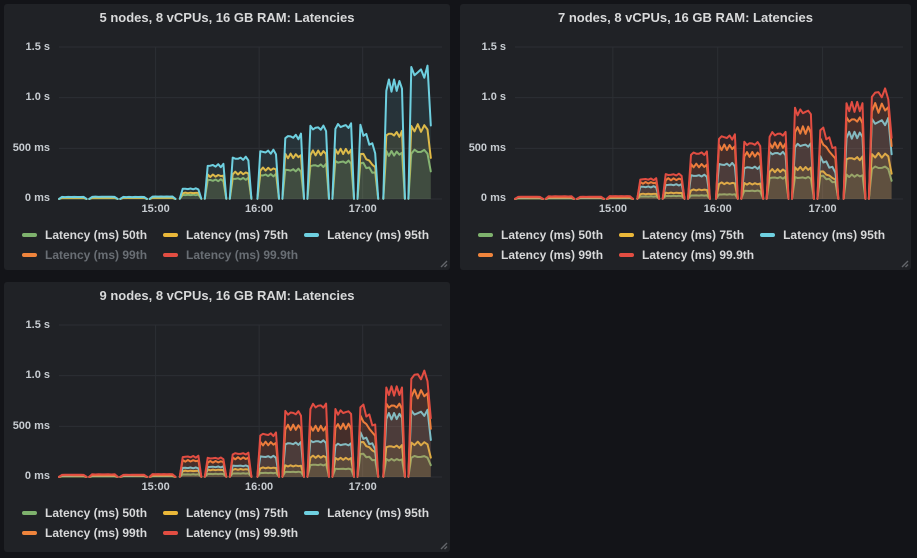 The height and width of the screenshot is (558, 917). Describe the element at coordinates (685, 17) in the screenshot. I see `panel-title: 7 nodes, 8 vCPUs, 16 GB RAM: Latencies` at that location.